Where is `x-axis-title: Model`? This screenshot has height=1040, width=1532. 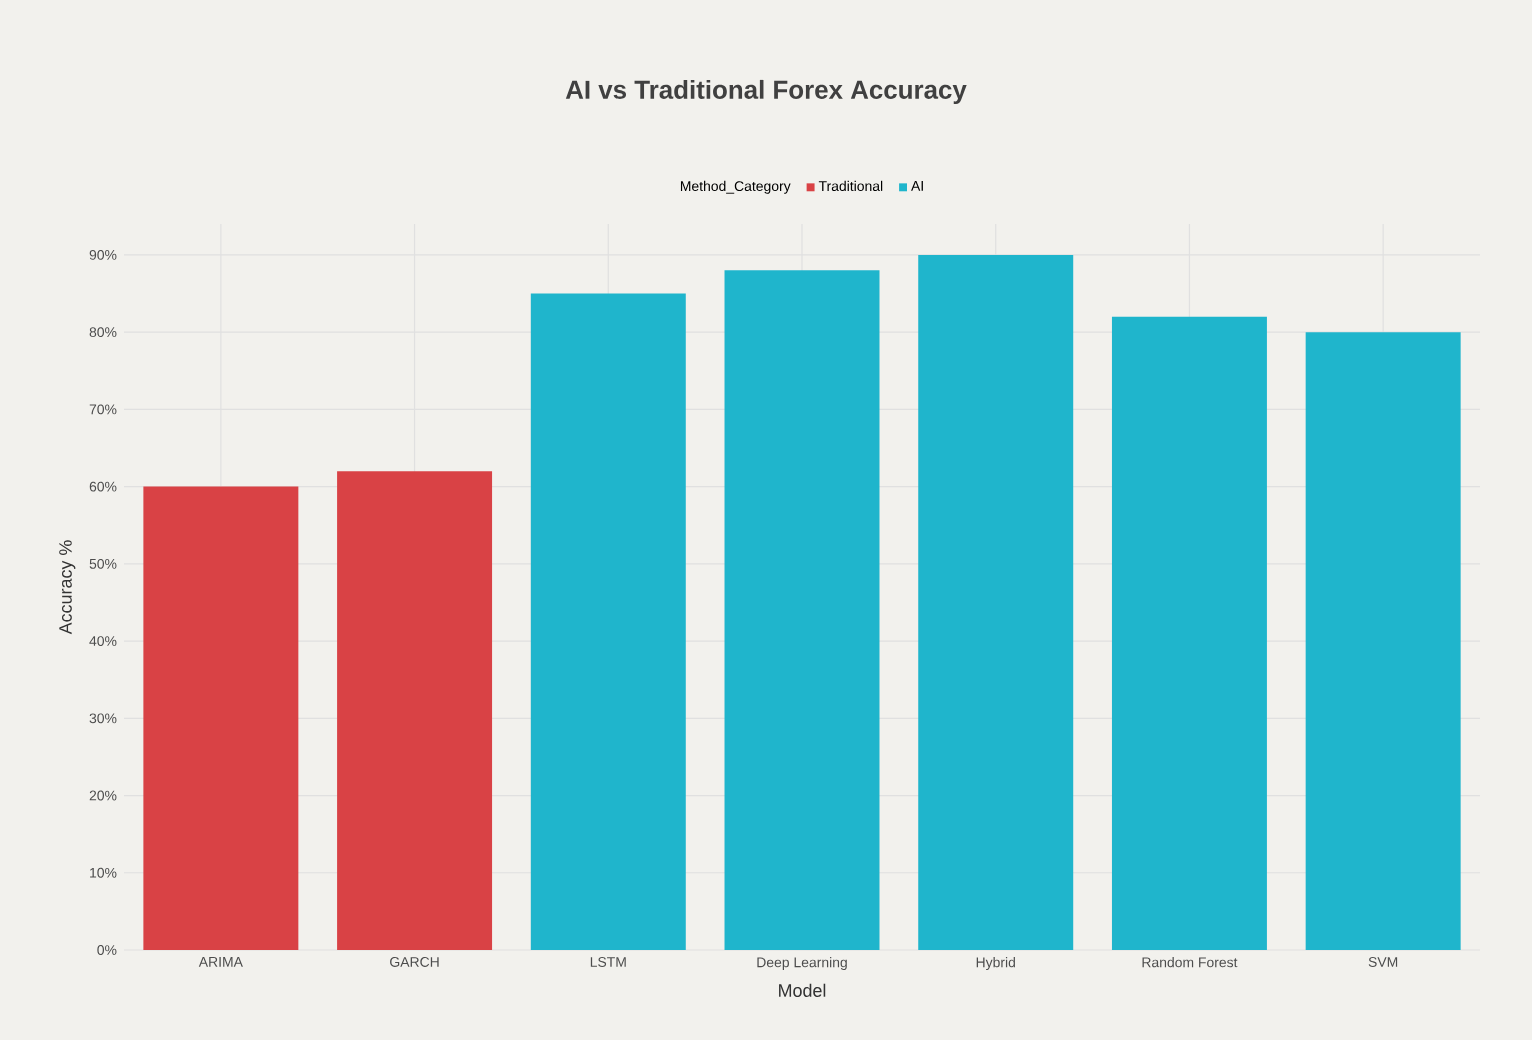 x-axis-title: Model is located at coordinates (802, 990).